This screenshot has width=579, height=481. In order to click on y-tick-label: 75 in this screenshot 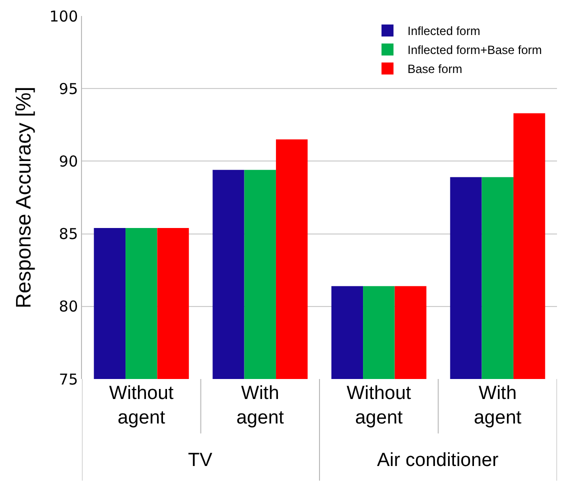, I will do `click(68, 379)`.